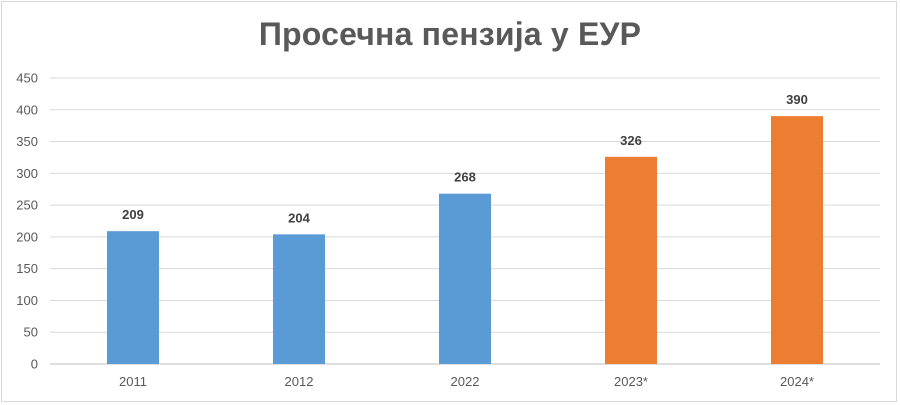 Image resolution: width=900 pixels, height=405 pixels. What do you see at coordinates (299, 299) in the screenshot?
I see `bar-2012` at bounding box center [299, 299].